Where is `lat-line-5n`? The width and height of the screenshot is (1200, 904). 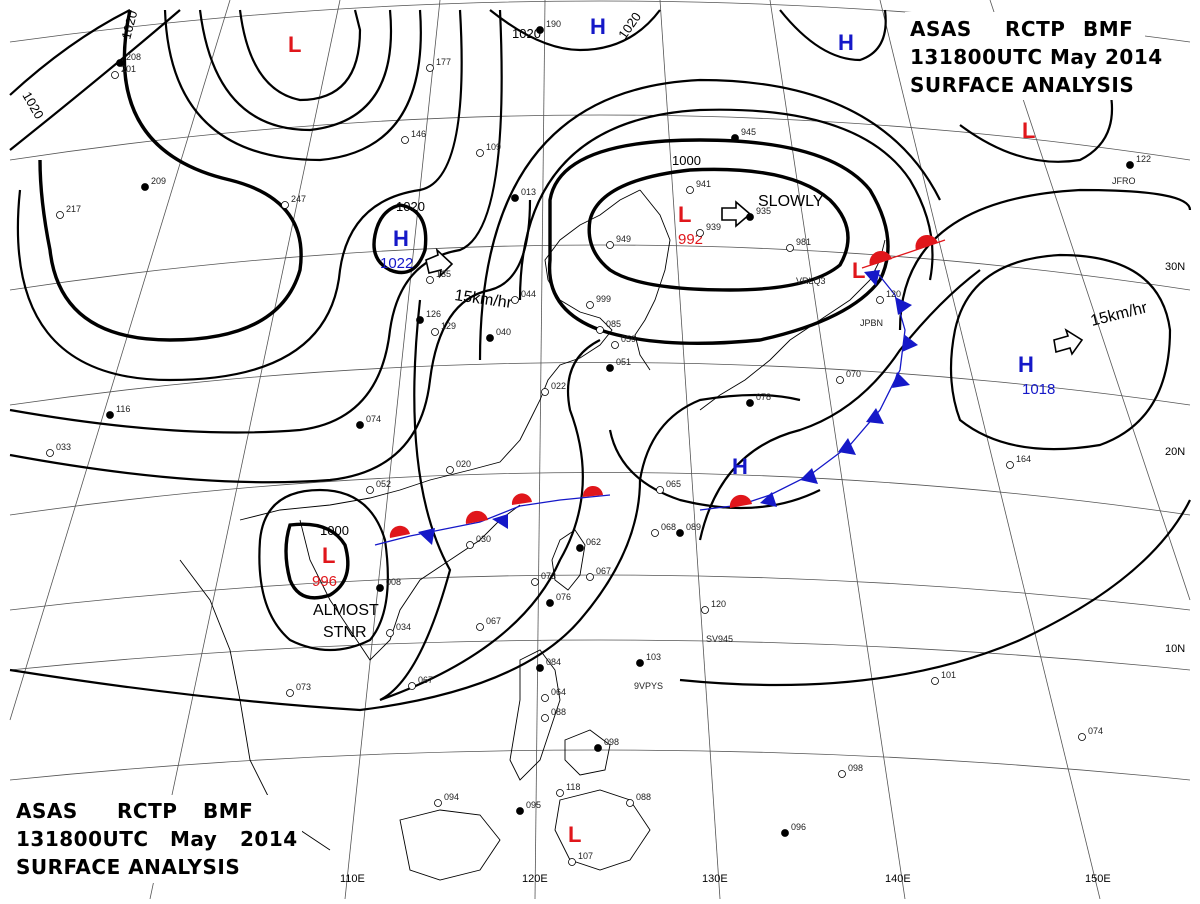 lat-line-5n is located at coordinates (600, 765).